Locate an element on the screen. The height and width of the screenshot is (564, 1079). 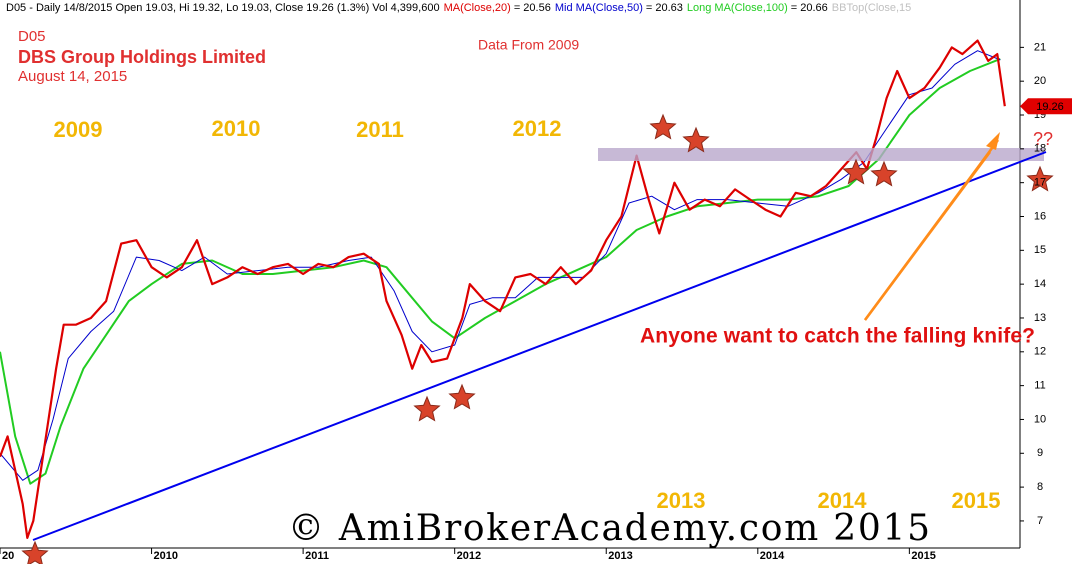
y-tick-label: 10 is located at coordinates (1040, 419).